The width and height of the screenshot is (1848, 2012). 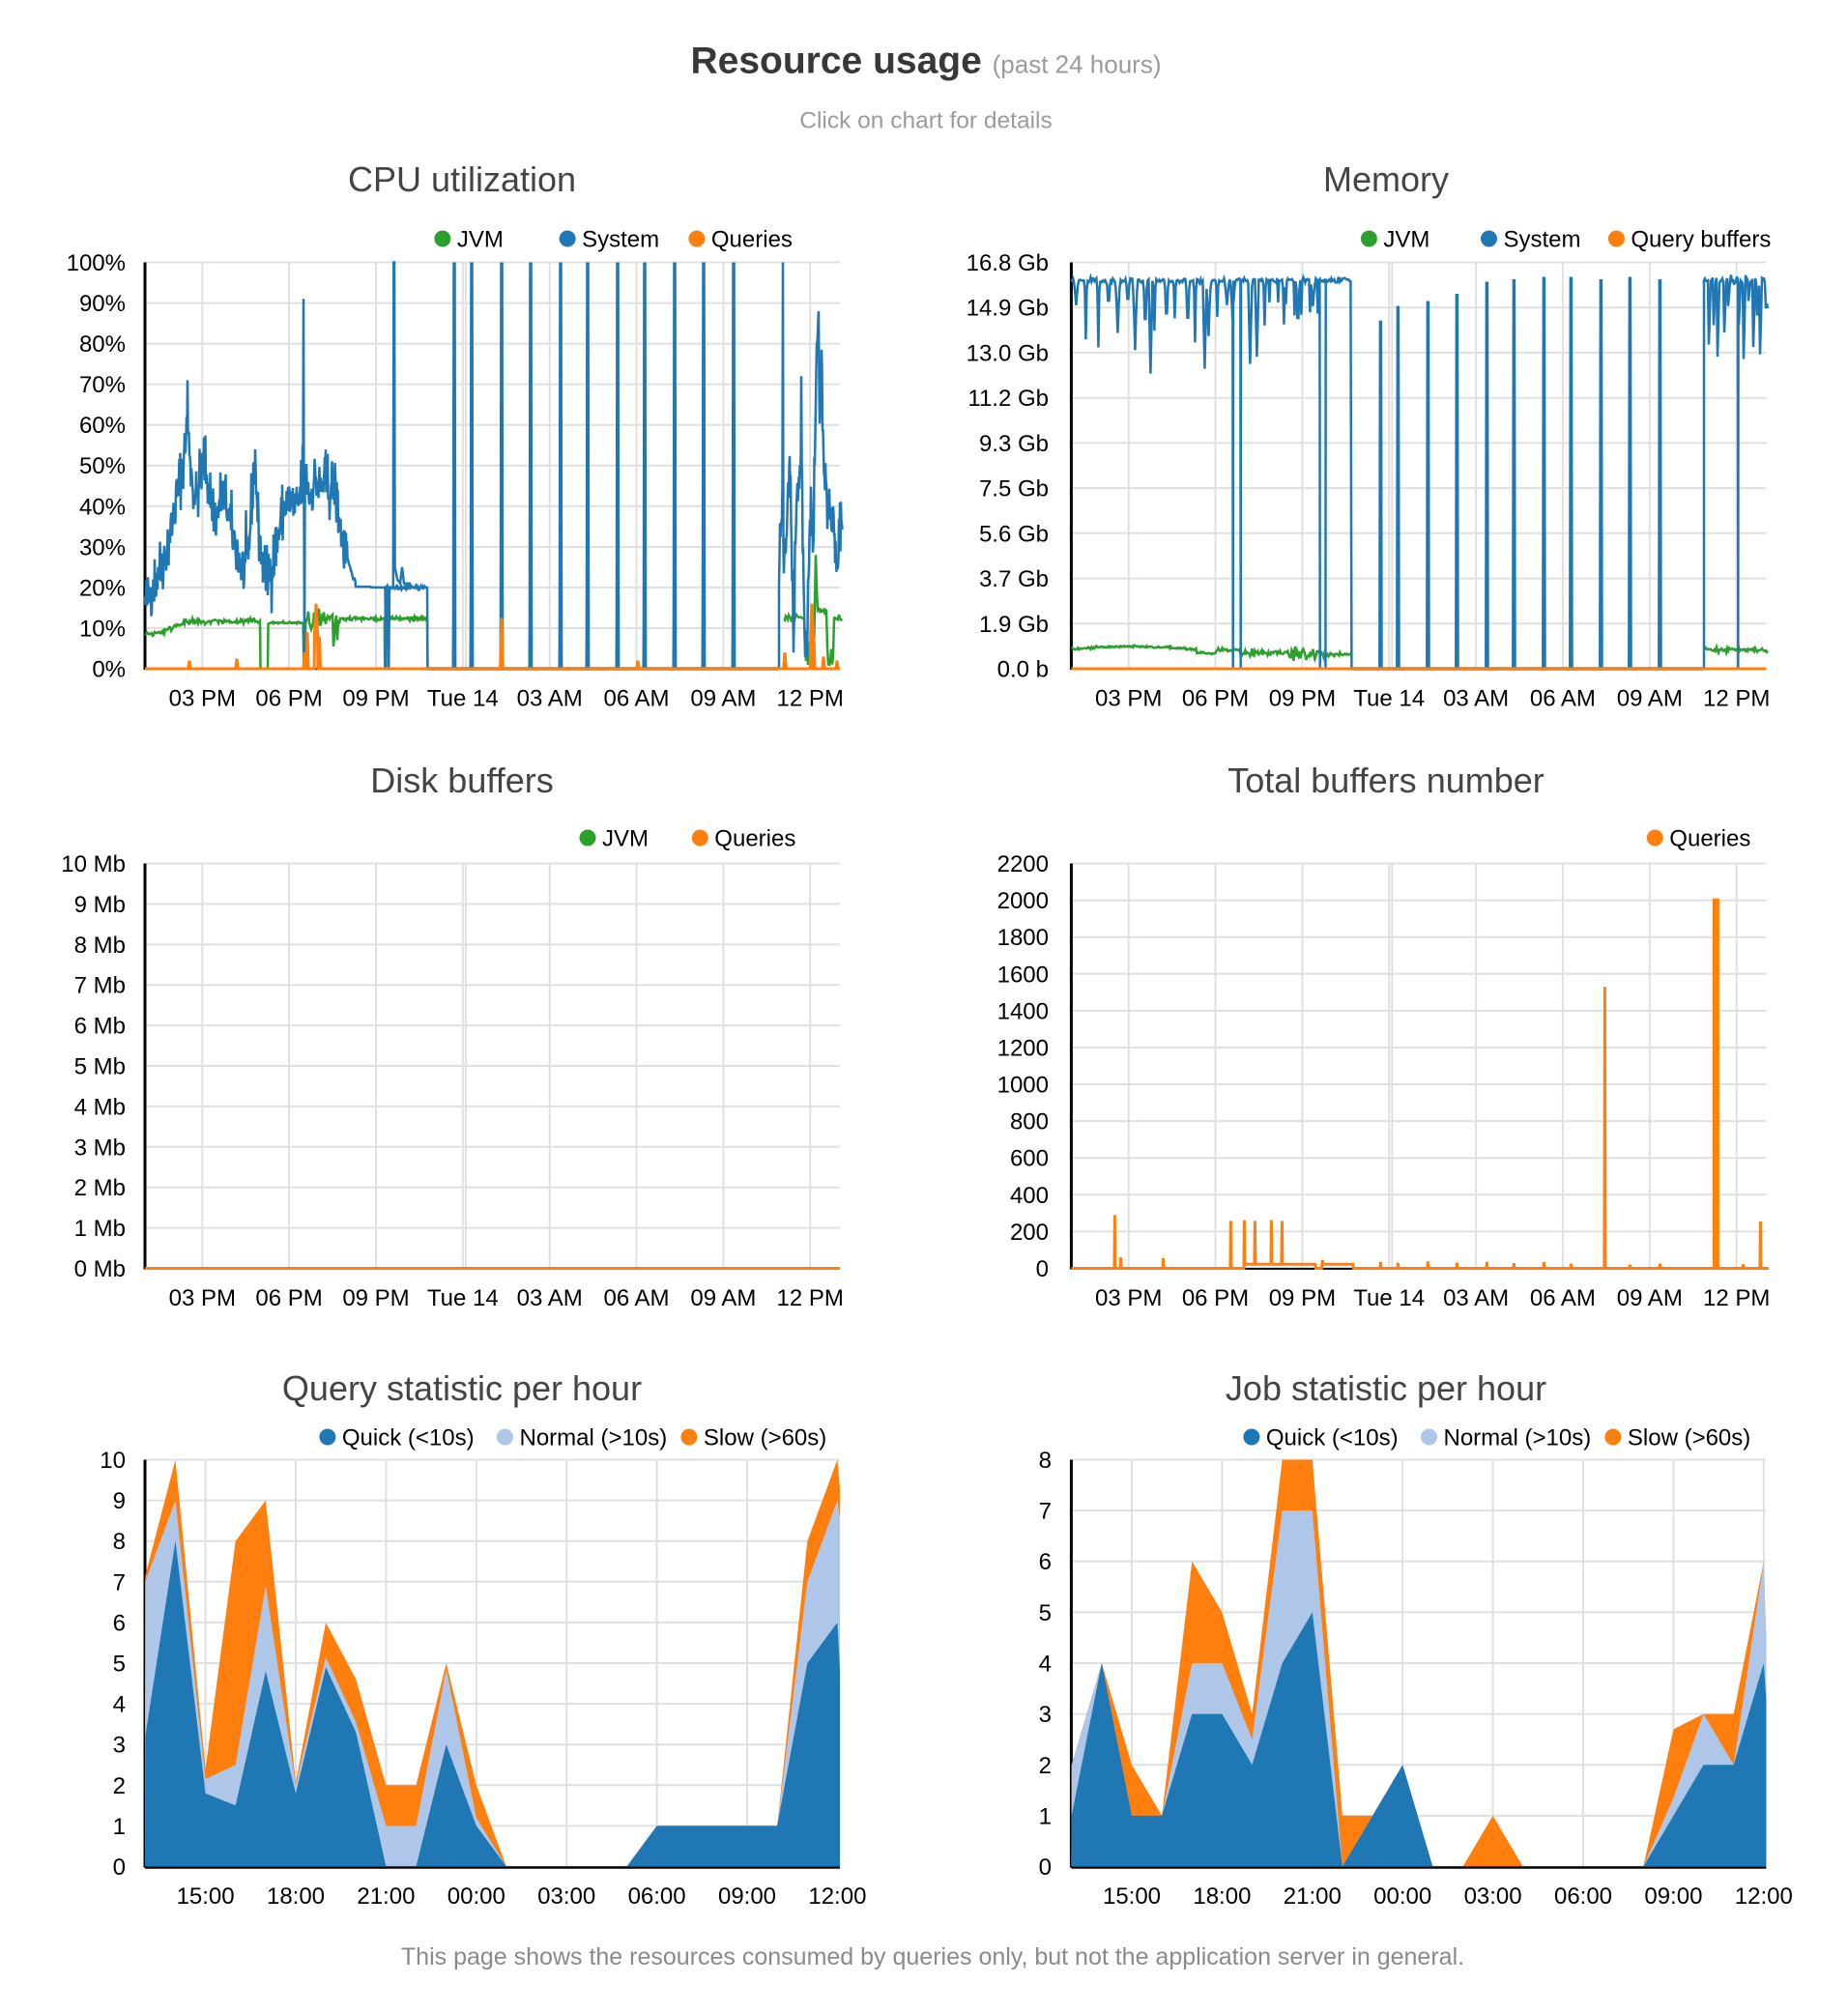 I want to click on svg-text: 9, so click(x=119, y=1501).